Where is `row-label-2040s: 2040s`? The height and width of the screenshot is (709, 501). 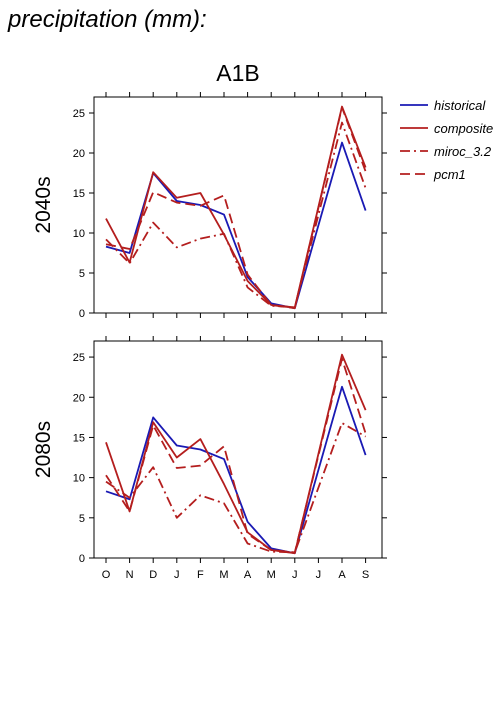
row-label-2040s: 2040s is located at coordinates (43, 204).